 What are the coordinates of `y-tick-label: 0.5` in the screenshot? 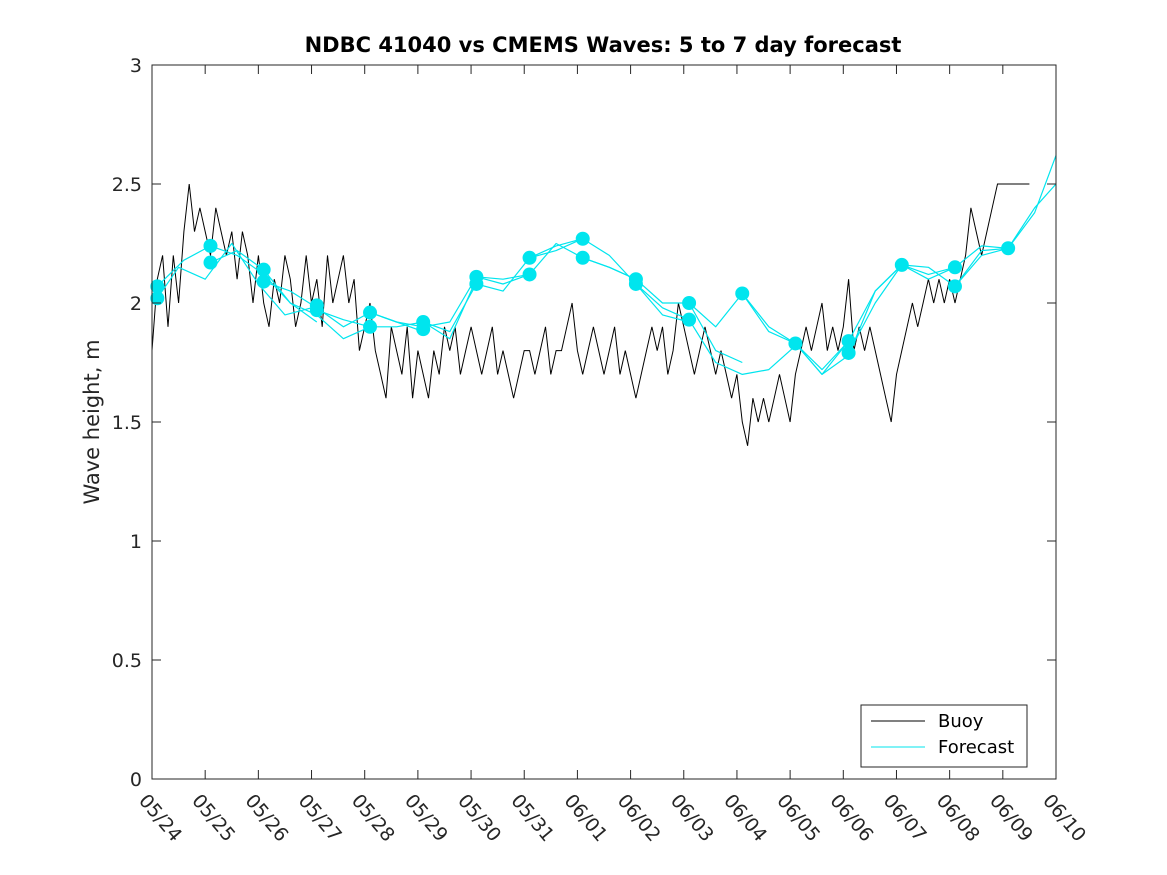 It's located at (127, 661).